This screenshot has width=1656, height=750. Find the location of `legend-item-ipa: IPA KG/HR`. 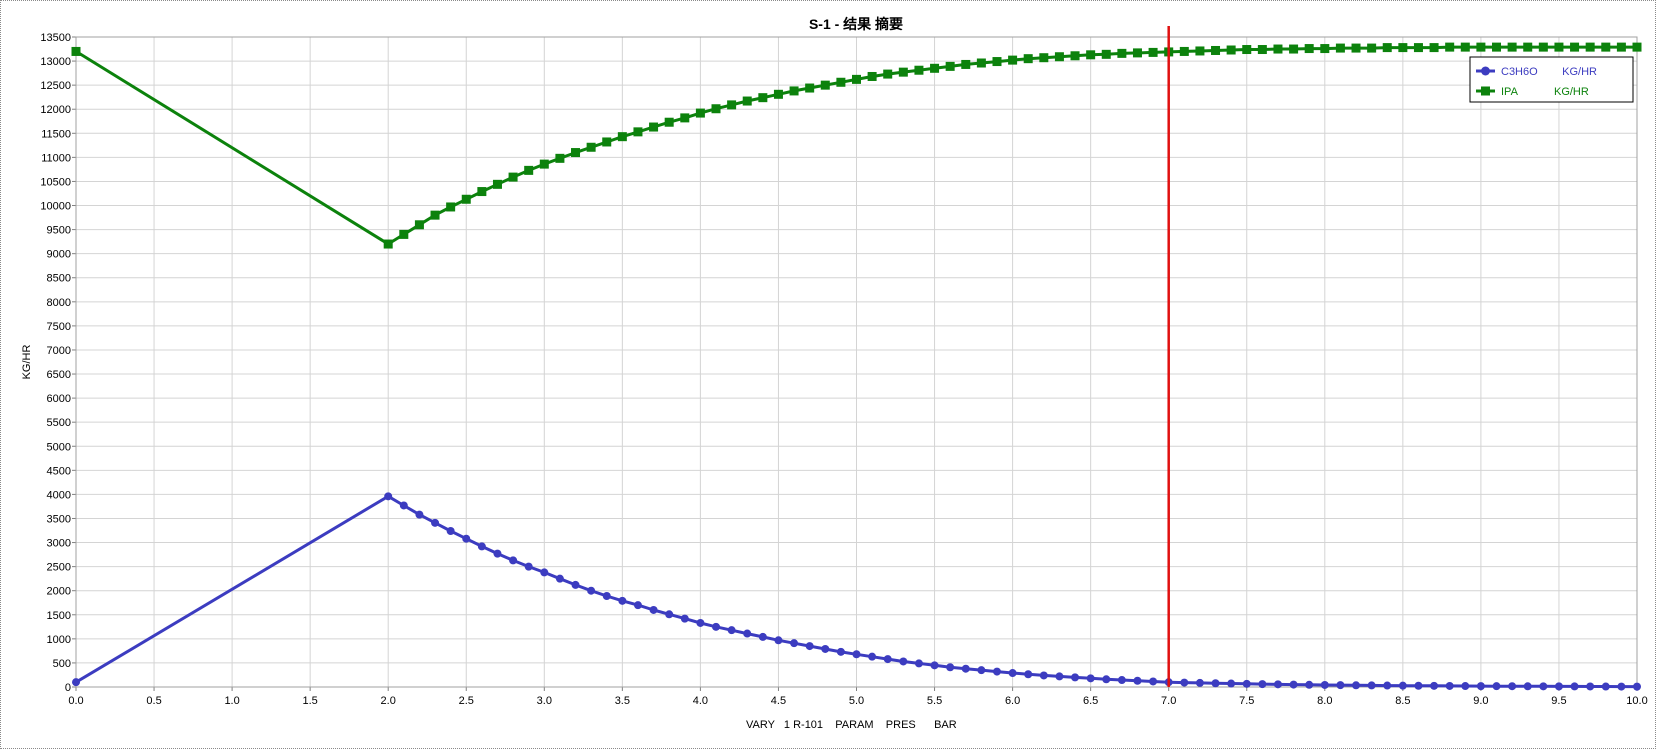

legend-item-ipa: IPA KG/HR is located at coordinates (1532, 92).